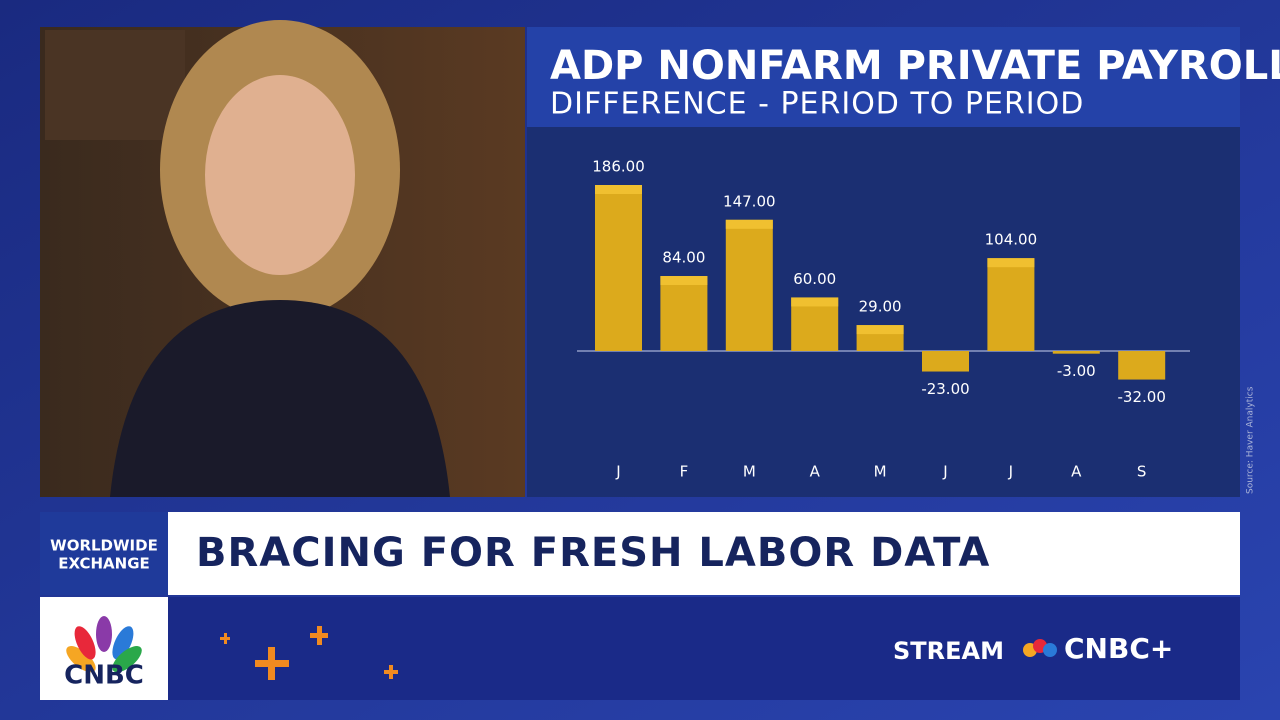  Describe the element at coordinates (104, 644) in the screenshot. I see `peacock-icon` at that location.